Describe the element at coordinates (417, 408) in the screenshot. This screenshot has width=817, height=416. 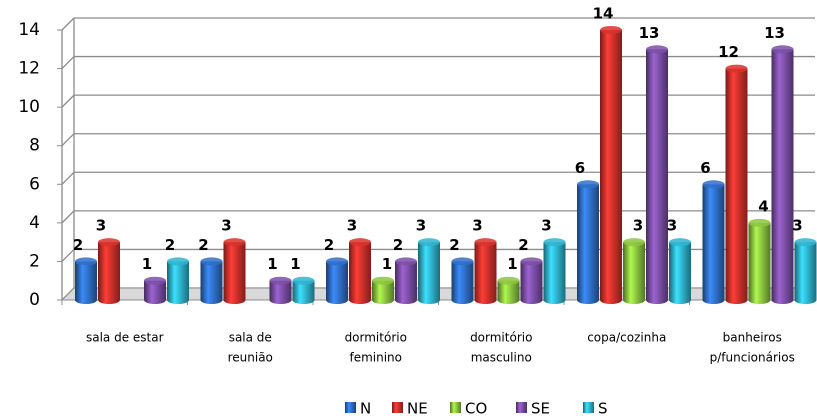
I see `legend-label: NE` at that location.